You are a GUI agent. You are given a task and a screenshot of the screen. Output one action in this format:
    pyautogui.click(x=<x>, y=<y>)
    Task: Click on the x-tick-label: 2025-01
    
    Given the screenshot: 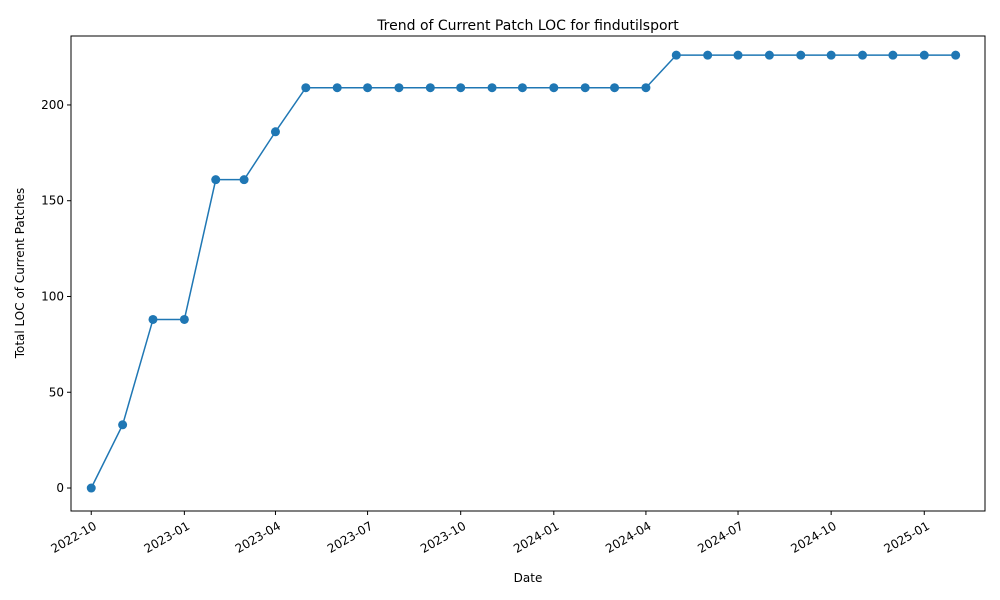 What is the action you would take?
    pyautogui.click(x=907, y=537)
    